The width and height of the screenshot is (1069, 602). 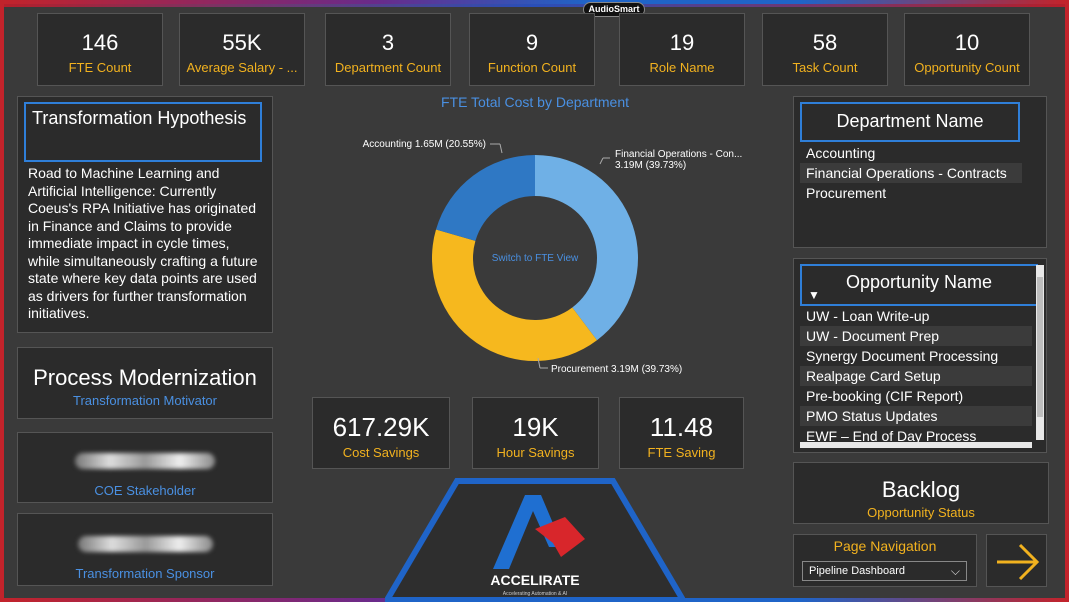 What do you see at coordinates (1040, 347) in the screenshot?
I see `scrollbar-thumb` at bounding box center [1040, 347].